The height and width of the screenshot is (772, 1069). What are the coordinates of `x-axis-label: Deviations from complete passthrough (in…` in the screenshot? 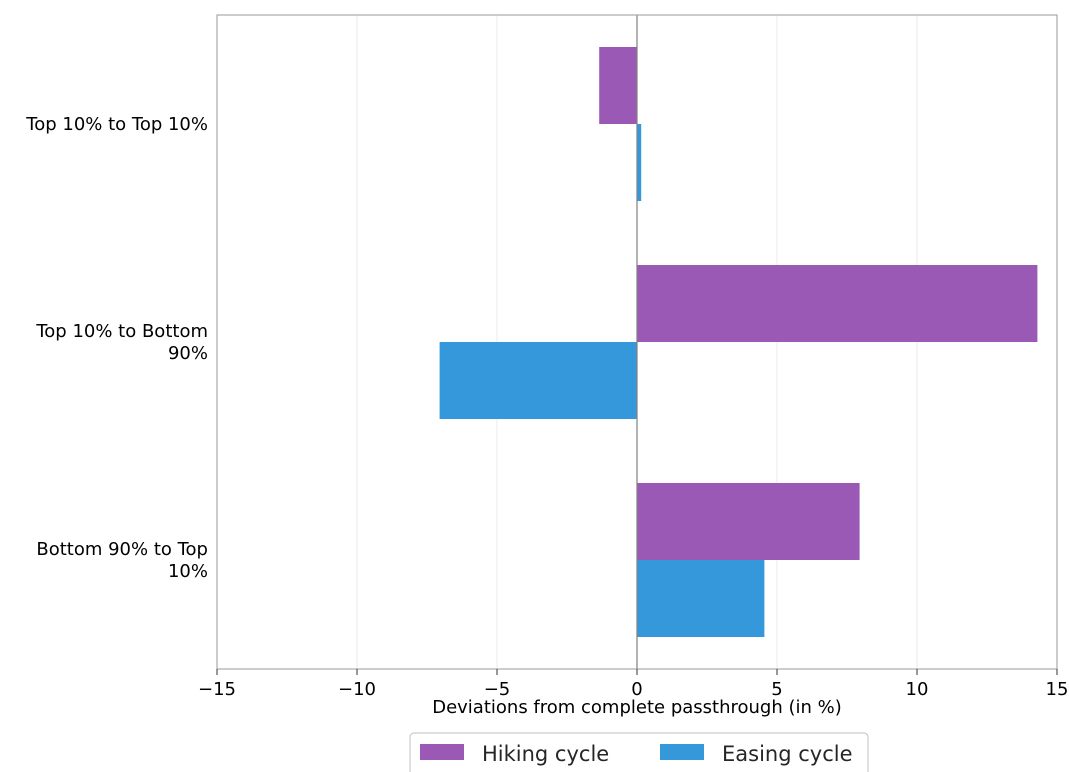 It's located at (637, 707).